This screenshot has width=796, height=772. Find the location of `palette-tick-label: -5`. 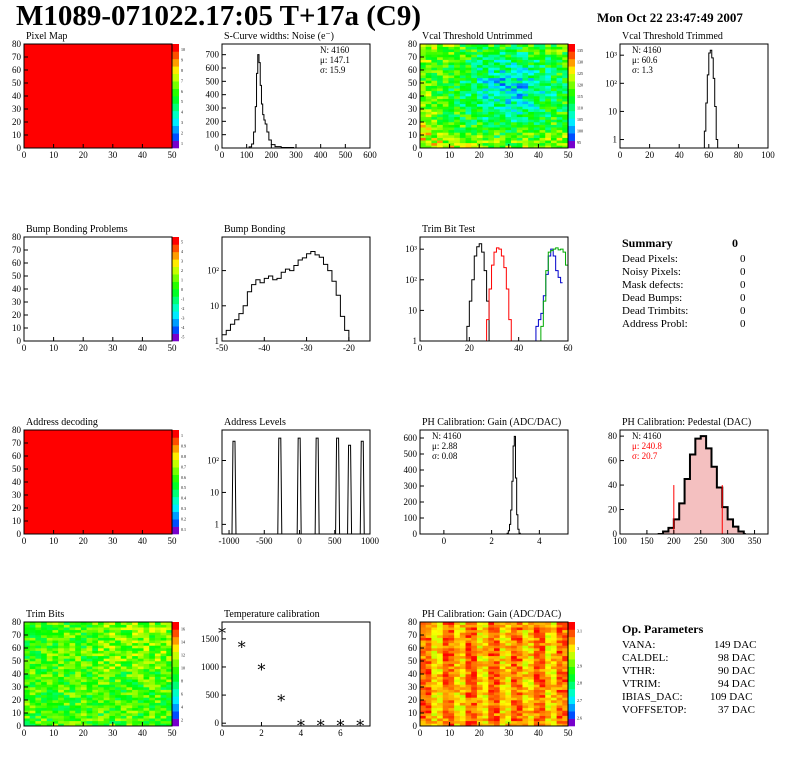

palette-tick-label: -5 is located at coordinates (182, 336).